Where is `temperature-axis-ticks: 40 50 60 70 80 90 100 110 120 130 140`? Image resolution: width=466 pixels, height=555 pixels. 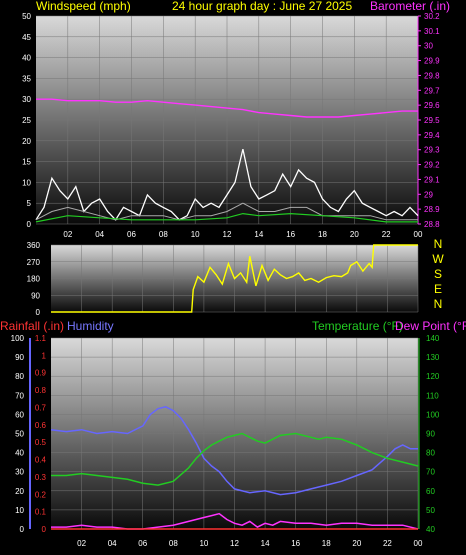
temperature-axis-ticks: 40 50 60 70 80 90 100 110 120 130 140 is located at coordinates (433, 434).